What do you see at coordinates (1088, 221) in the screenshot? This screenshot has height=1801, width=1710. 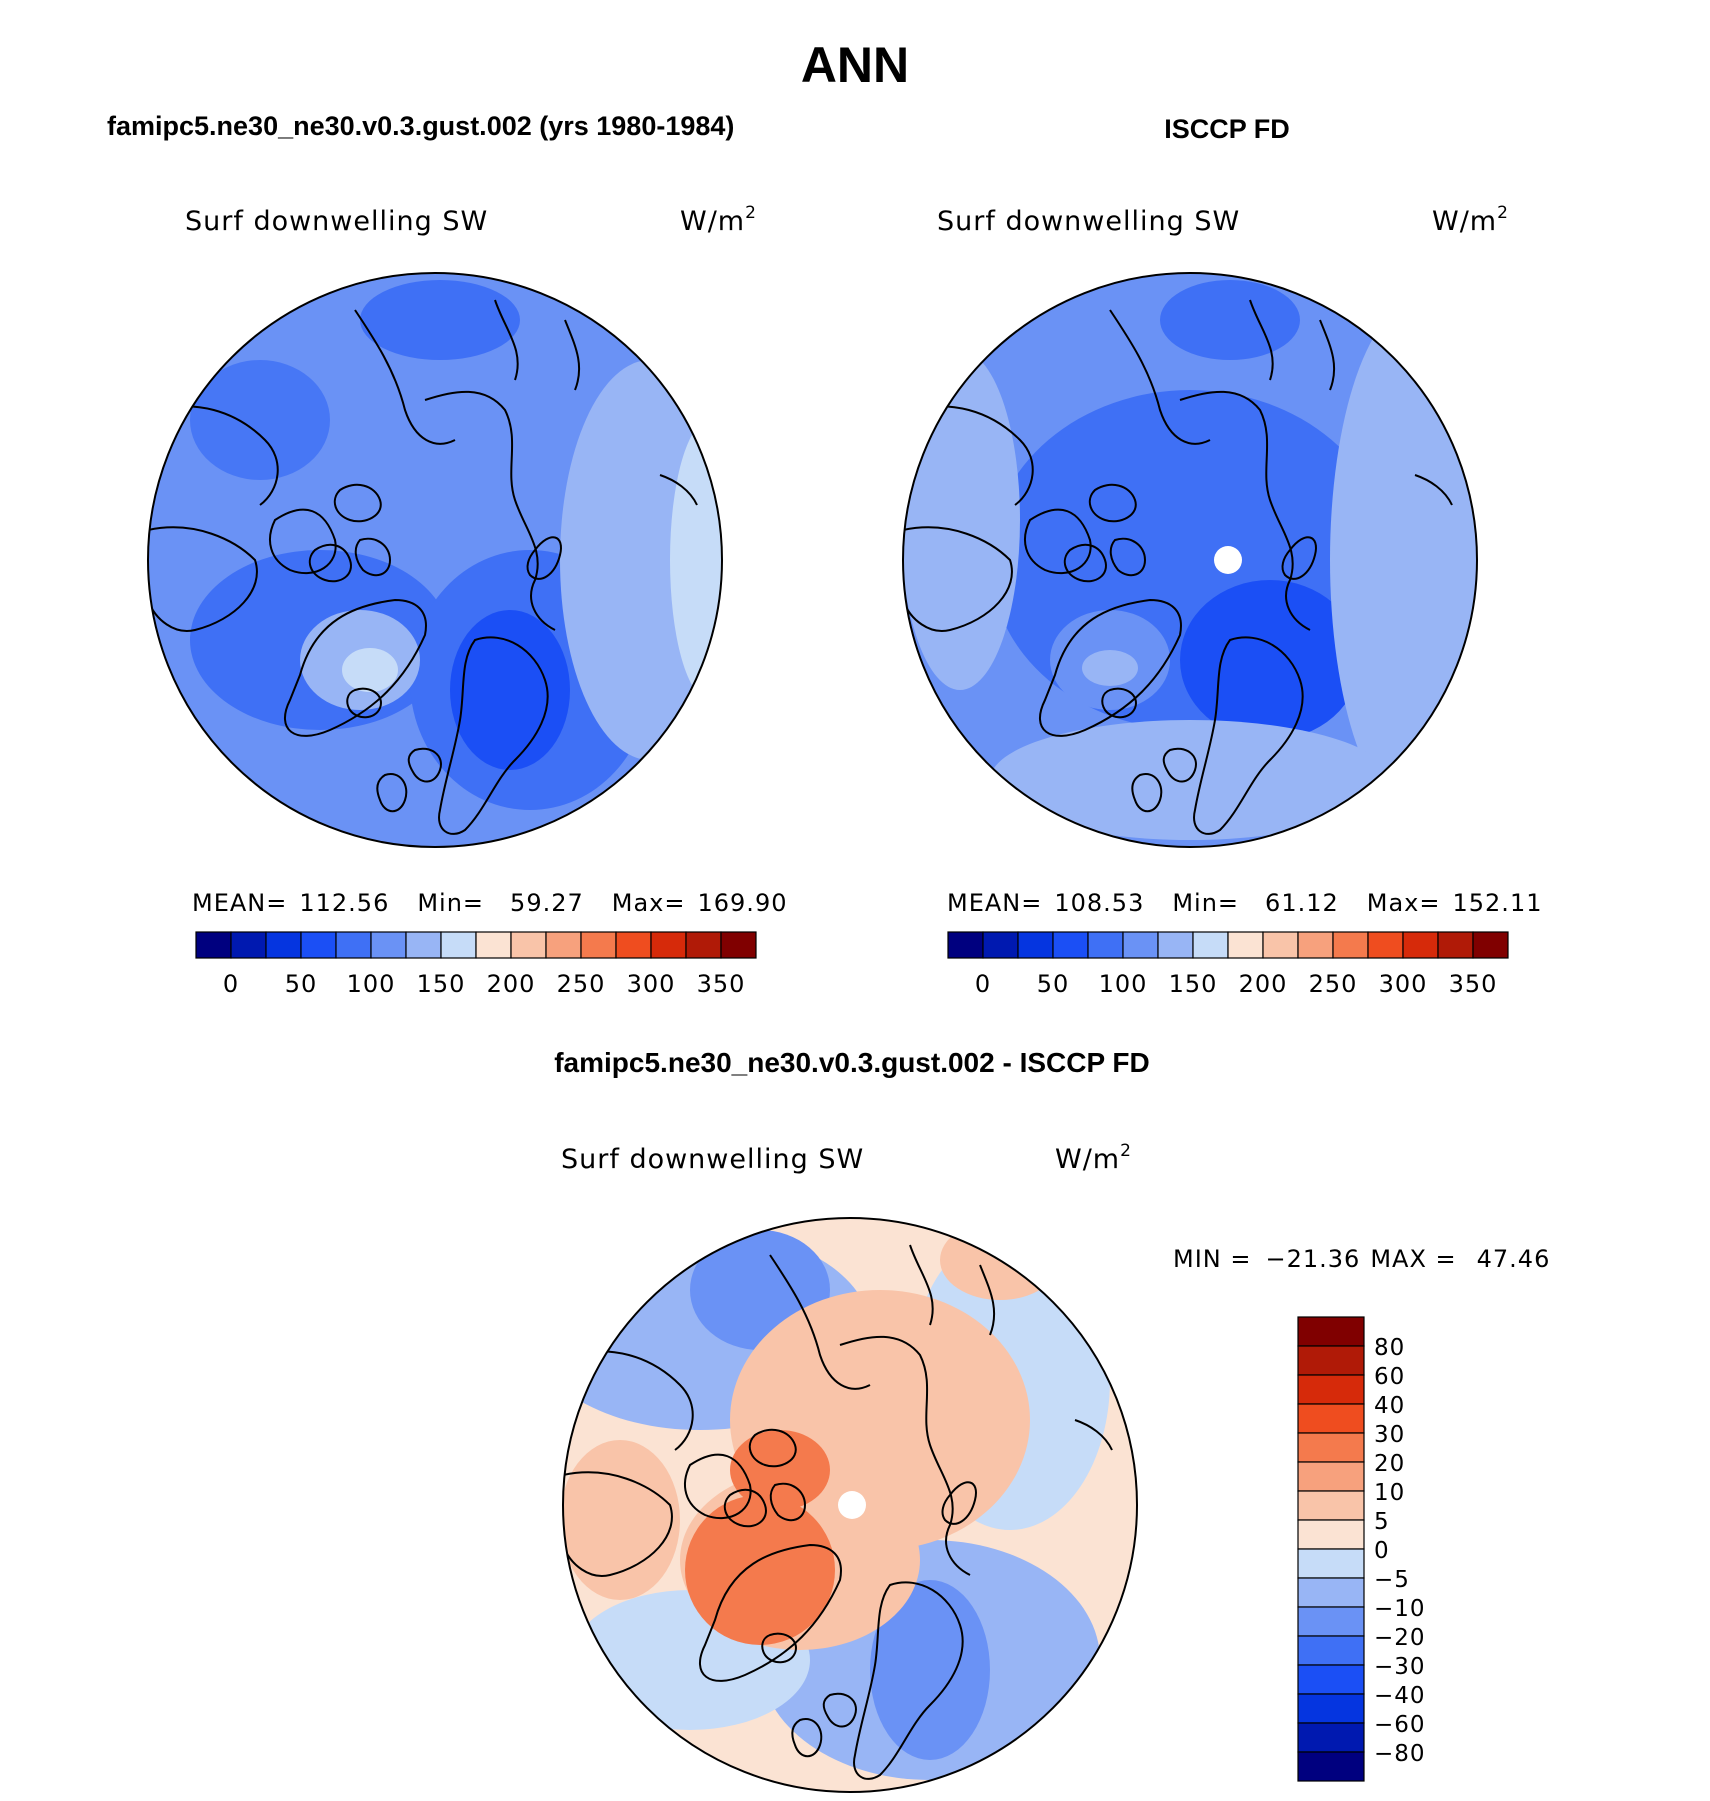 I see `panel-obs-variable: Surf downwelling SW` at bounding box center [1088, 221].